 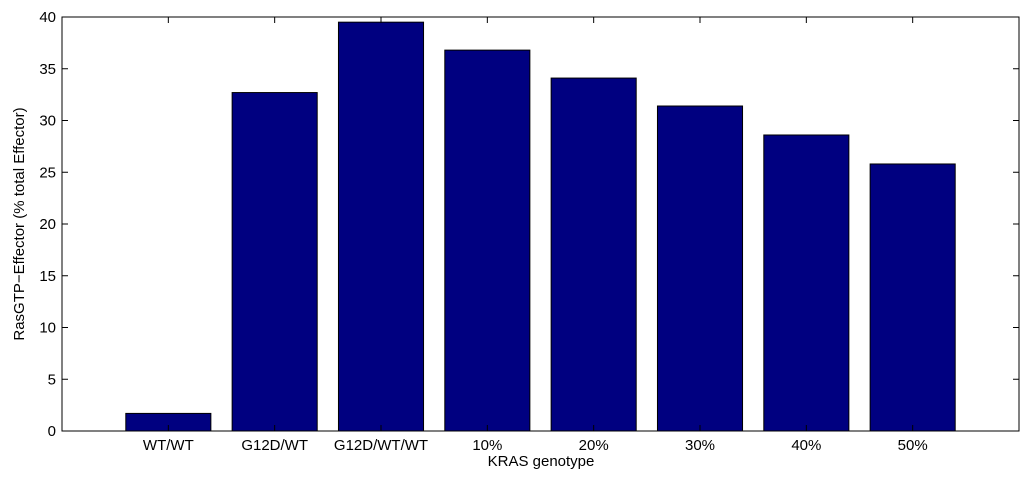 What do you see at coordinates (47, 276) in the screenshot?
I see `y-tick-label: 15` at bounding box center [47, 276].